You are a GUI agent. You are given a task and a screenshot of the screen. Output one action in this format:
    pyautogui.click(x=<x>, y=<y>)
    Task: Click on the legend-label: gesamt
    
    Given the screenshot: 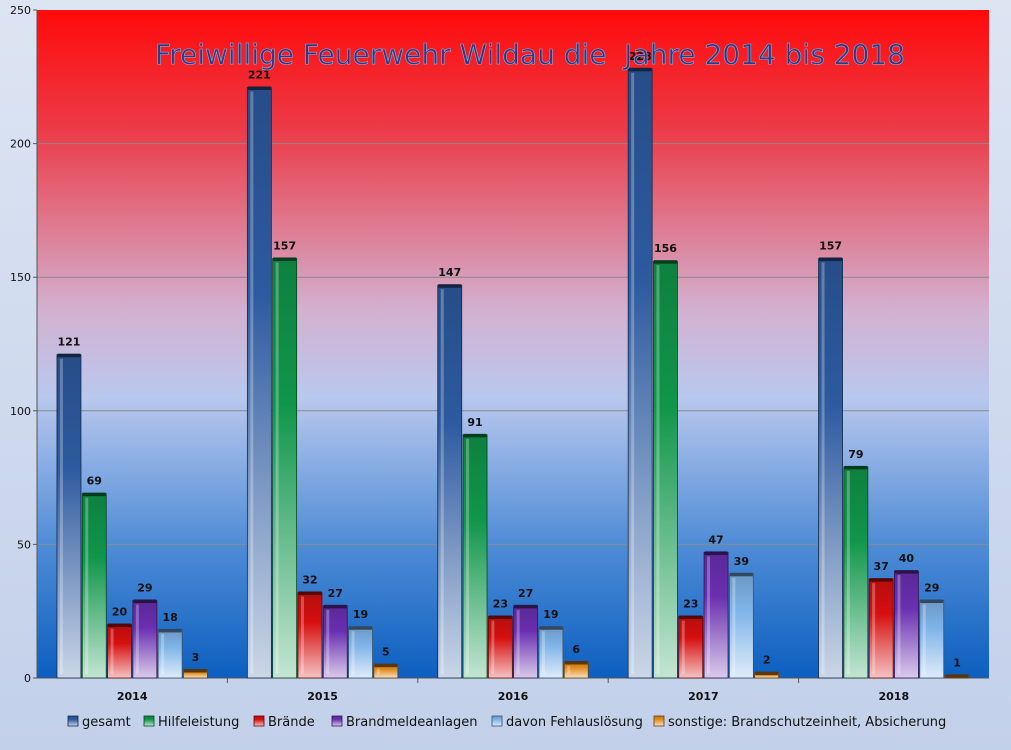 What is the action you would take?
    pyautogui.click(x=106, y=722)
    